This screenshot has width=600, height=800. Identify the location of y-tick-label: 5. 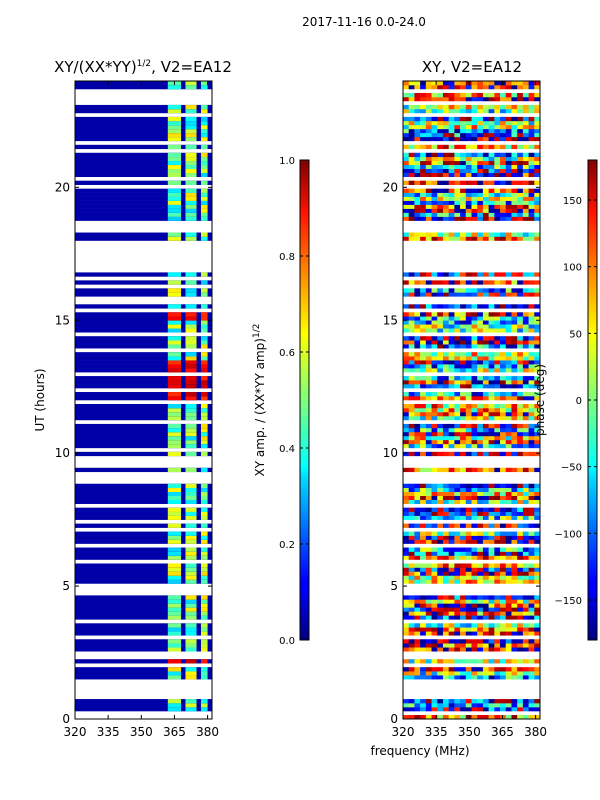
(66, 586).